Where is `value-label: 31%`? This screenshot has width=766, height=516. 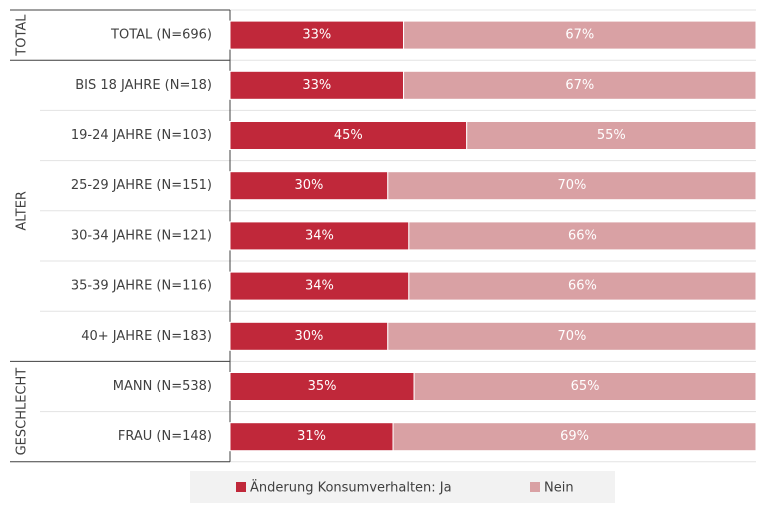 value-label: 31% is located at coordinates (311, 436).